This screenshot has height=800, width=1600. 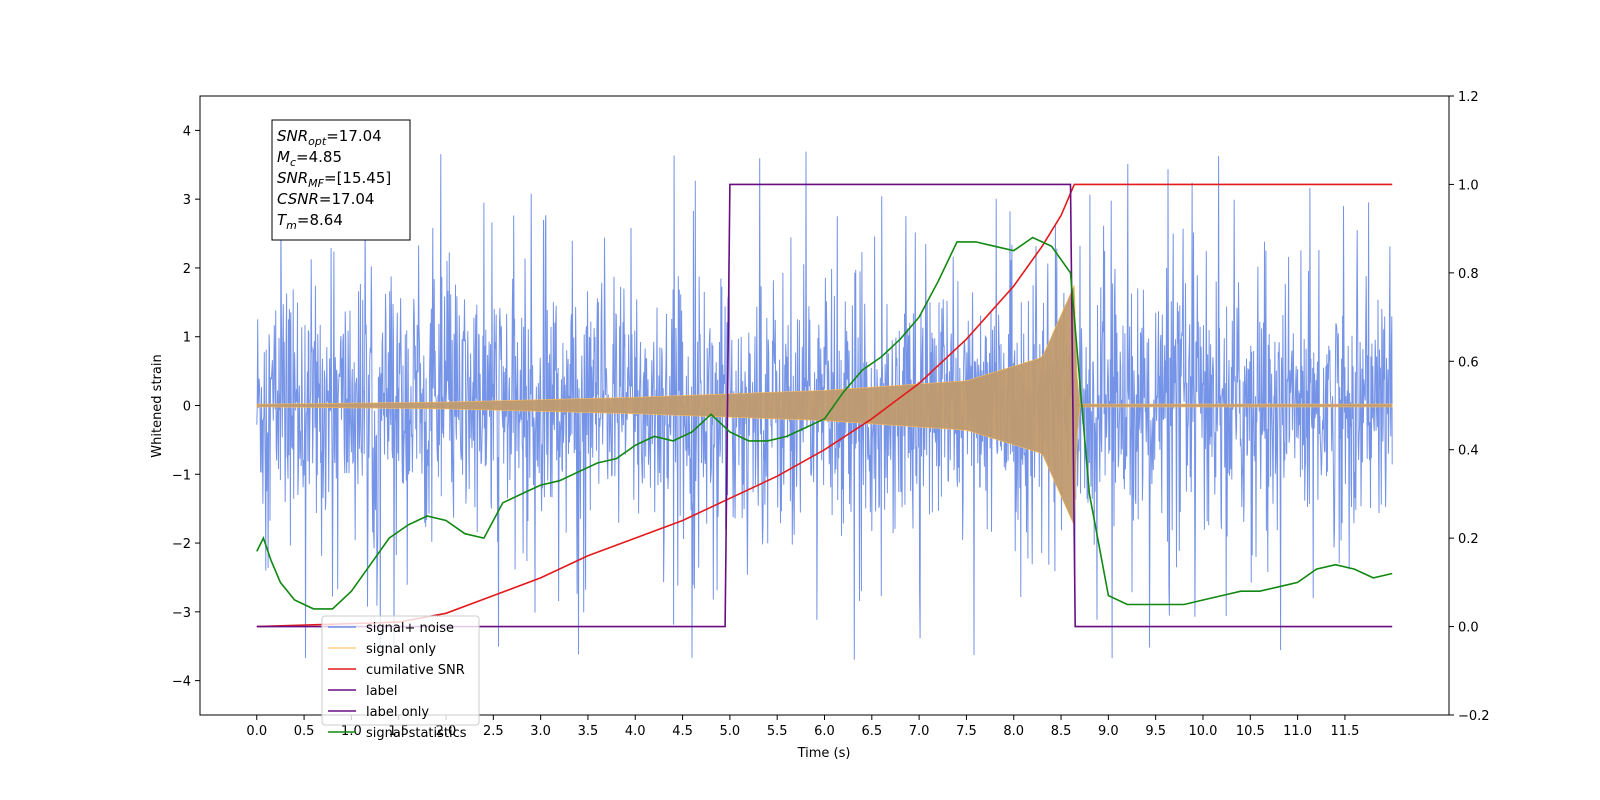 What do you see at coordinates (282, 220) in the screenshot?
I see `stat-name: T` at bounding box center [282, 220].